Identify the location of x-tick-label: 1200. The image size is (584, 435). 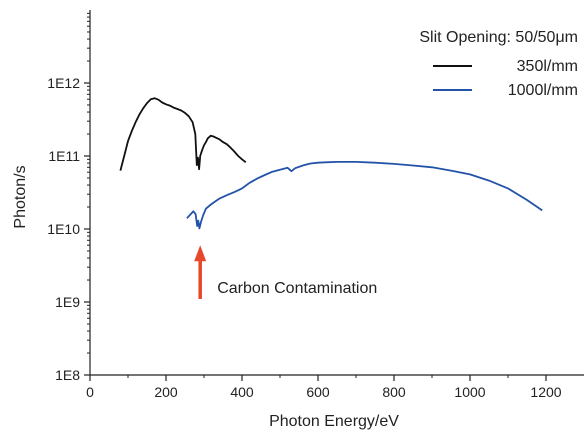
(545, 392).